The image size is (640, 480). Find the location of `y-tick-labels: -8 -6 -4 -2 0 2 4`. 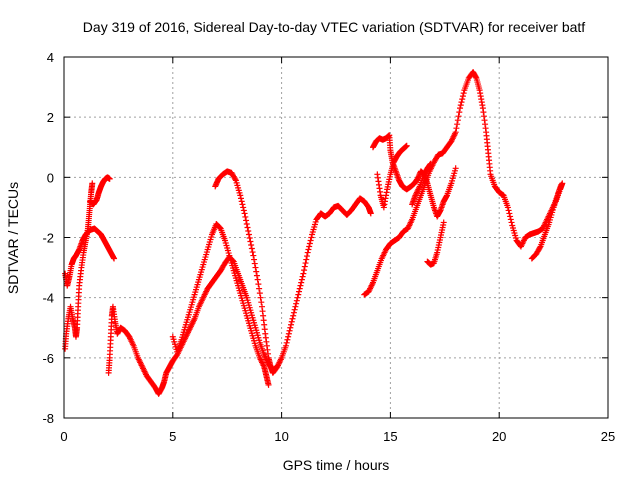

y-tick-labels: -8 -6 -4 -2 0 2 4 is located at coordinates (48, 238).